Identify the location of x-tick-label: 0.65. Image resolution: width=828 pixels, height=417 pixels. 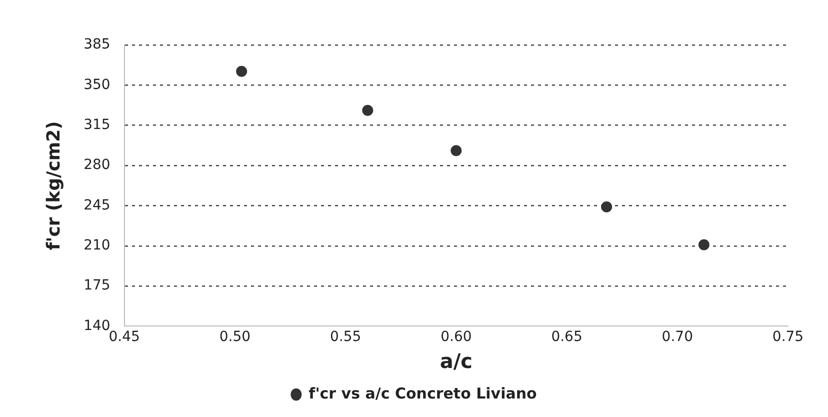
(566, 337).